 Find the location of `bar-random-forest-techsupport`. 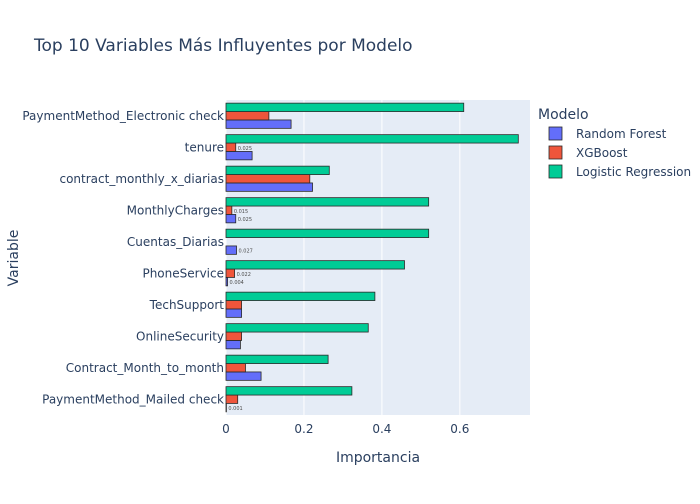

bar-random-forest-techsupport is located at coordinates (234, 313).